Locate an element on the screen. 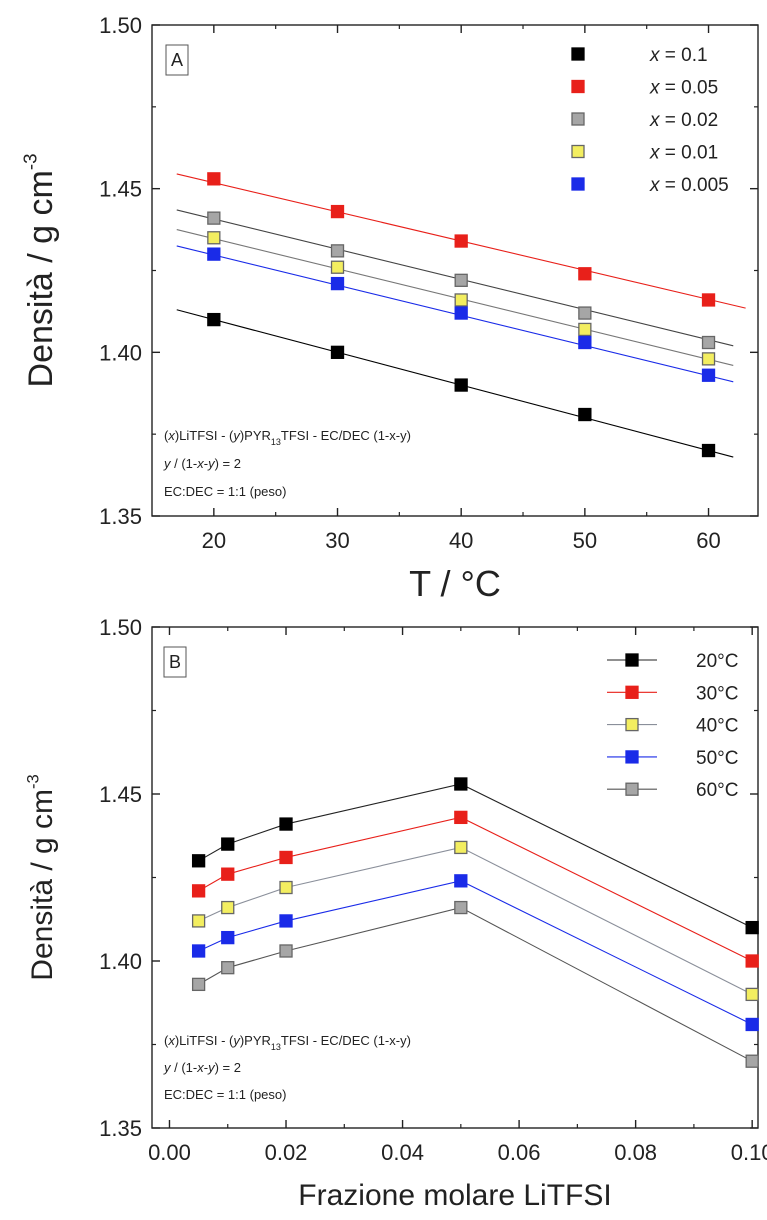 This screenshot has width=767, height=1220. y-tick-label: 1.45 is located at coordinates (120, 794).